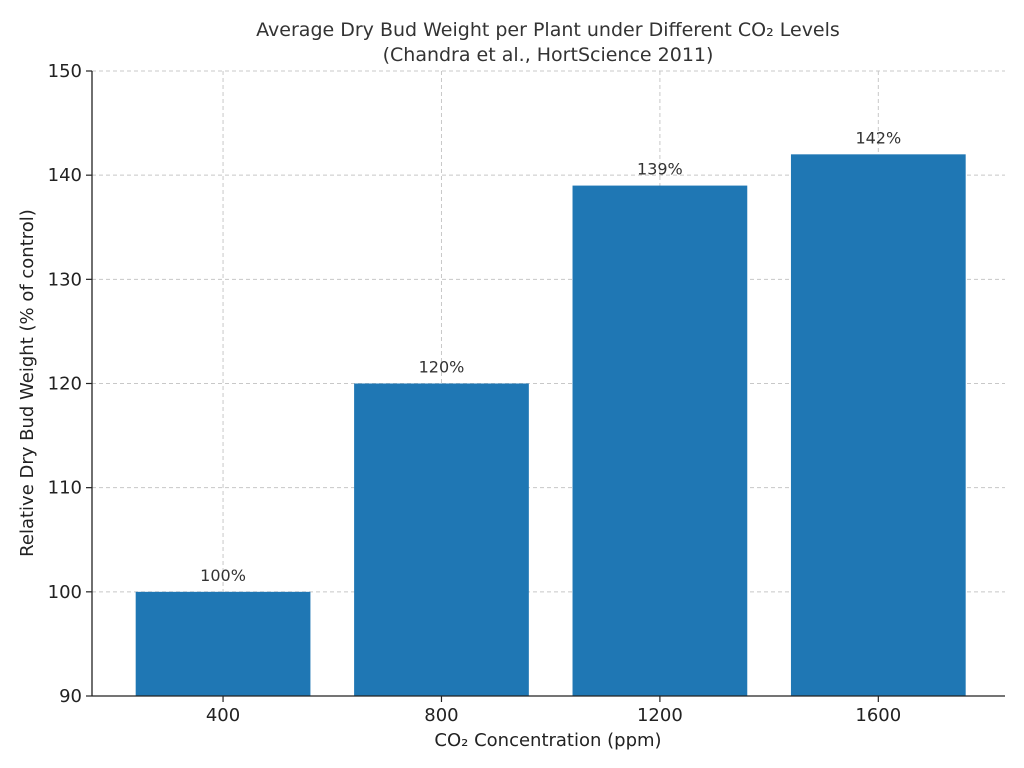  What do you see at coordinates (65, 384) in the screenshot?
I see `y-tick-label: 120` at bounding box center [65, 384].